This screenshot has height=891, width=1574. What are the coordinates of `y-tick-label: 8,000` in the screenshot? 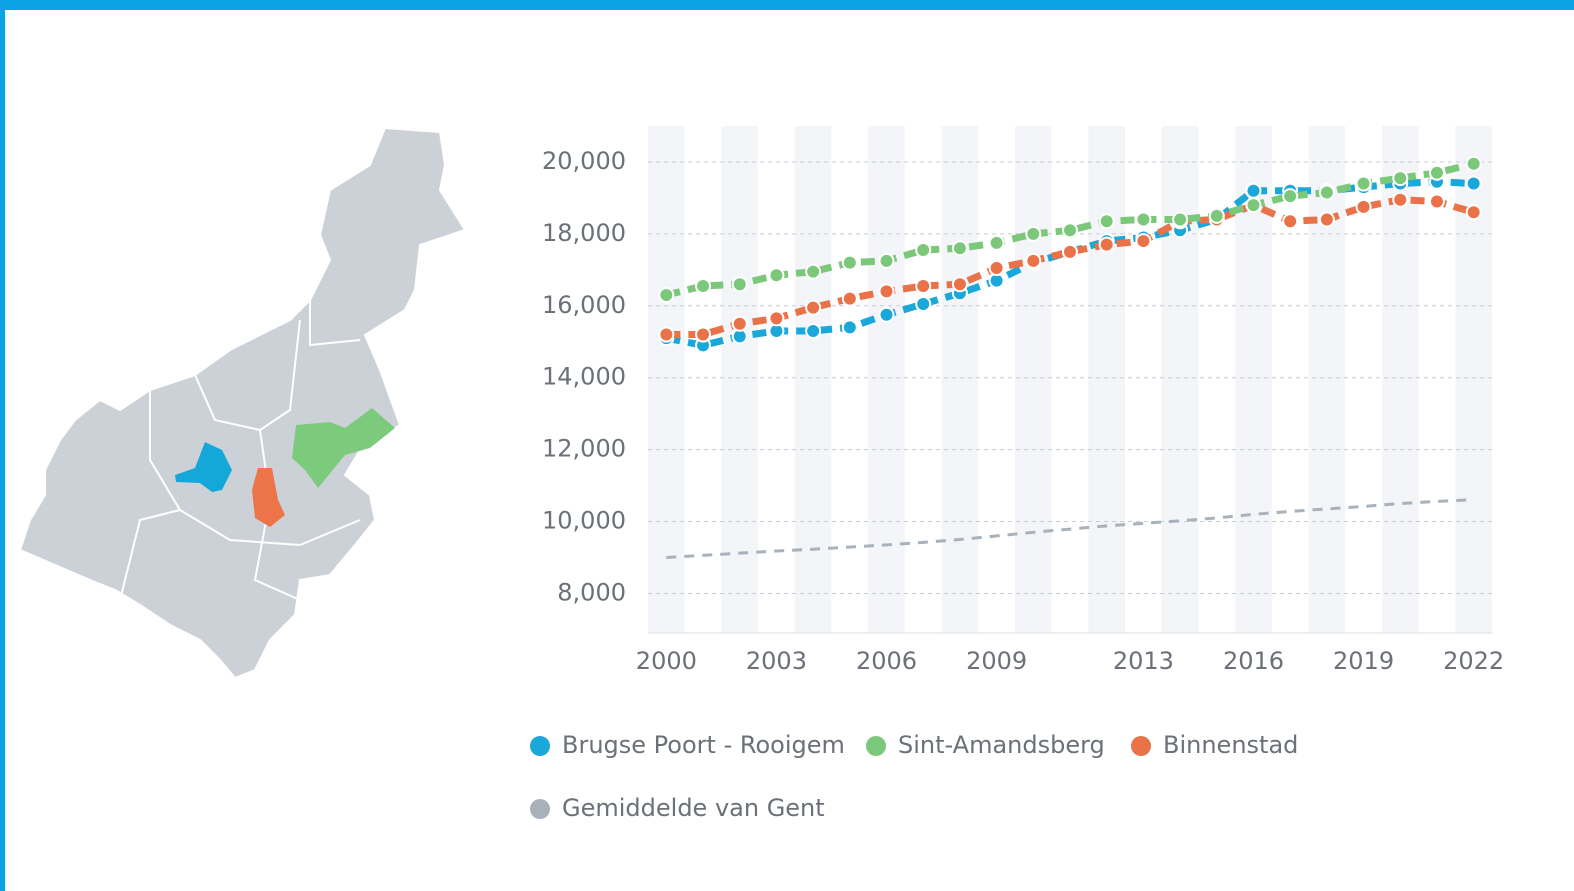 It's located at (591, 592).